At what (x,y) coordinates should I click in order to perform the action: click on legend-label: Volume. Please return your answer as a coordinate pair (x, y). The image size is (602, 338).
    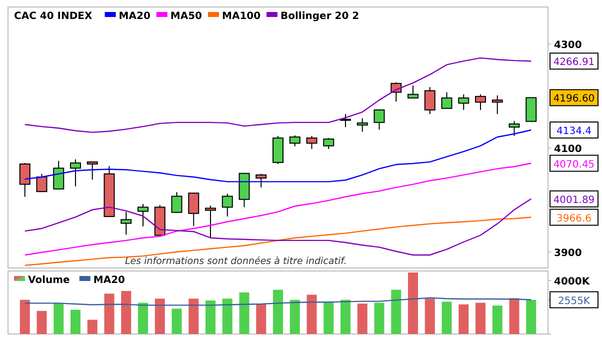
    Looking at the image, I should click on (49, 280).